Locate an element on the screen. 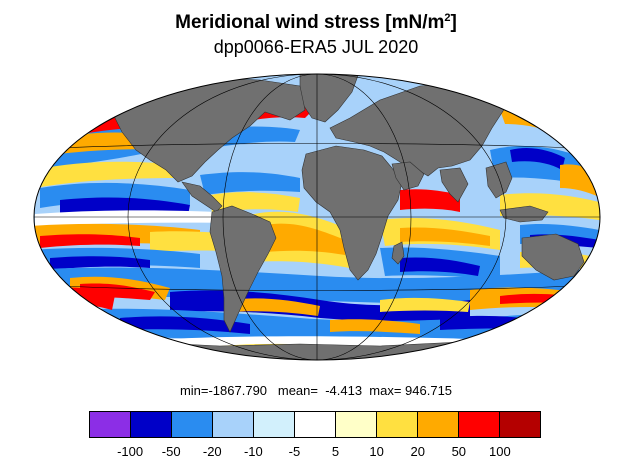  north-america is located at coordinates (208, 130).